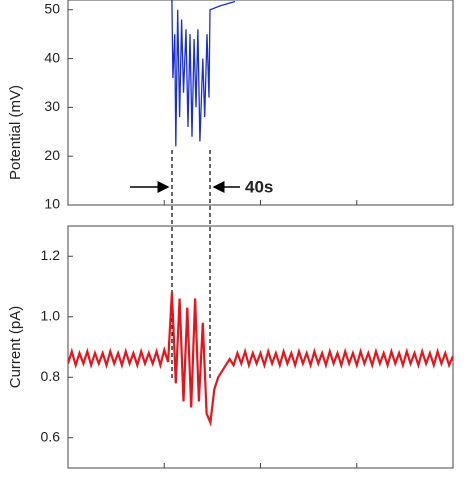 This screenshot has width=474, height=479. Describe the element at coordinates (51, 255) in the screenshot. I see `y-tick-label: 1.2` at that location.